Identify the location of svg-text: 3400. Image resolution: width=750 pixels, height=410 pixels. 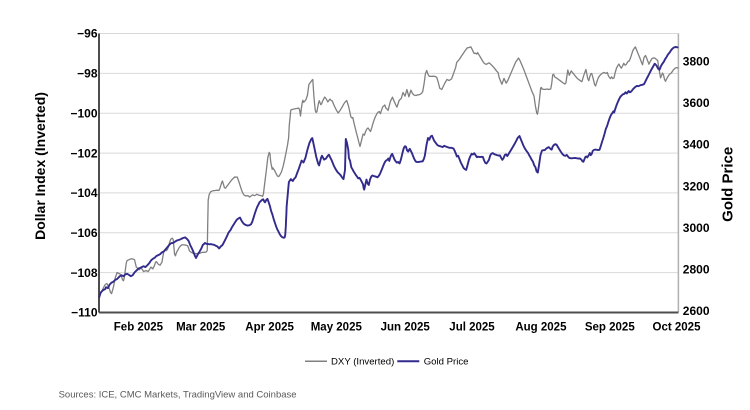
(696, 145).